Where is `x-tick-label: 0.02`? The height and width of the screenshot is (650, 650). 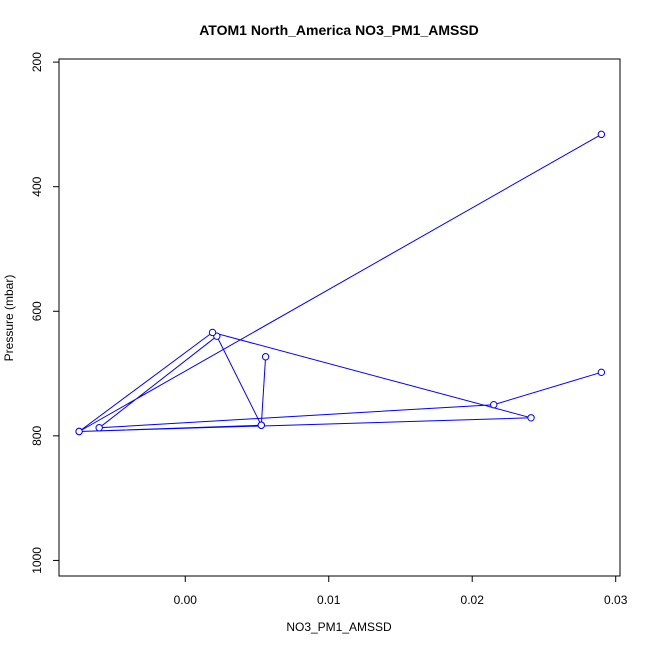
x-tick-label: 0.02 is located at coordinates (473, 600).